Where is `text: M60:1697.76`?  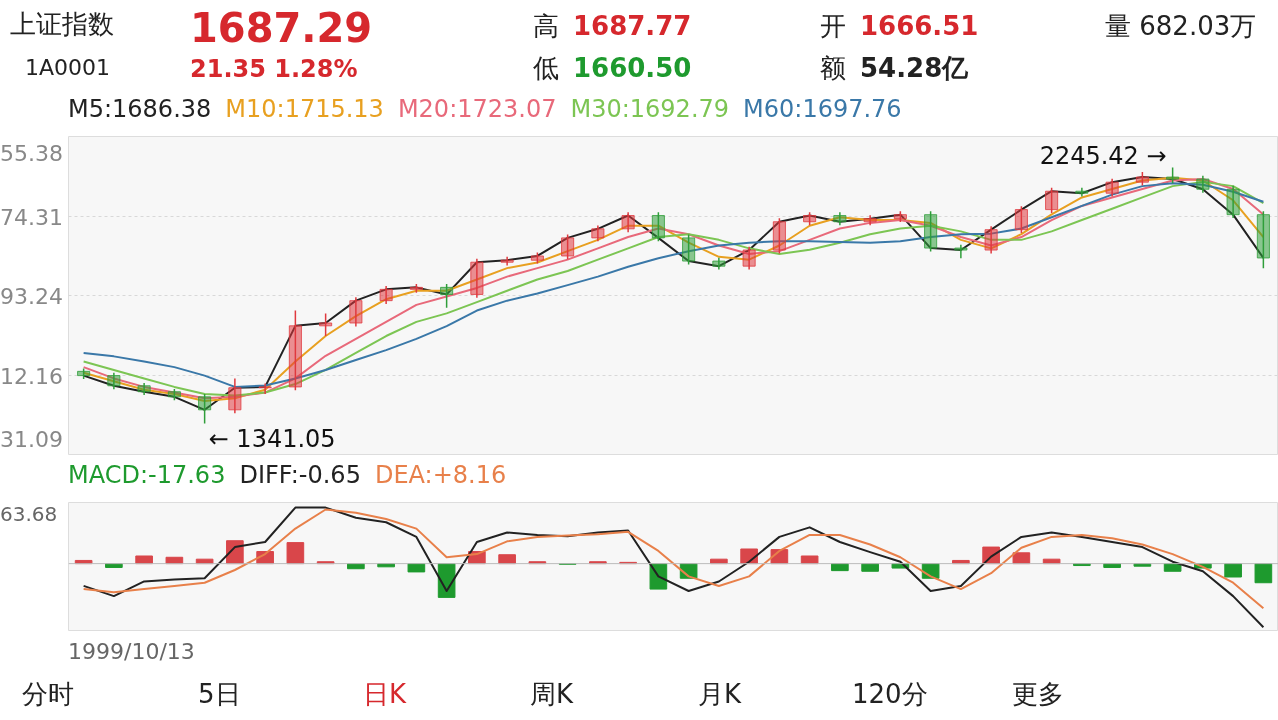
text: M60:1697.76 is located at coordinates (822, 109).